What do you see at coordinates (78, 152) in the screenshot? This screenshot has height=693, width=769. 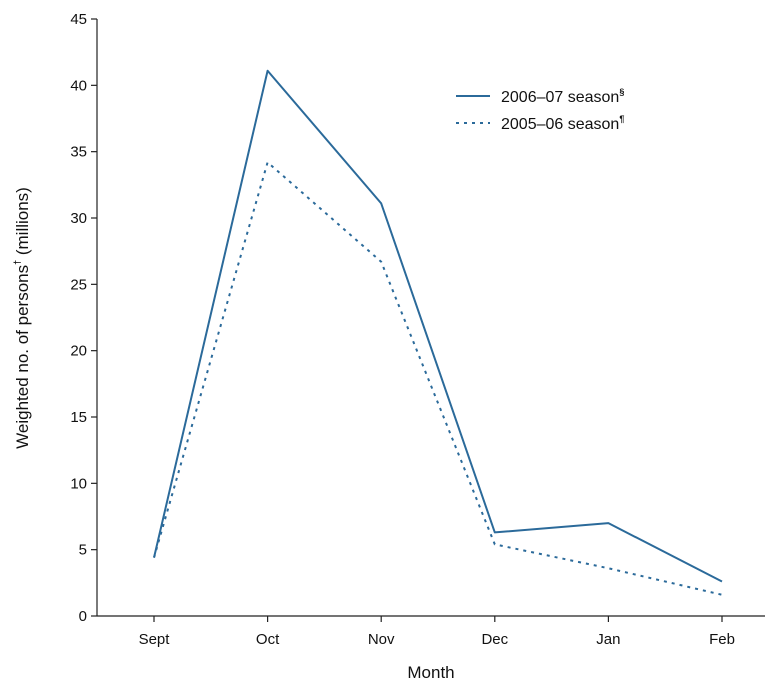 I see `y-tick-label: 35` at bounding box center [78, 152].